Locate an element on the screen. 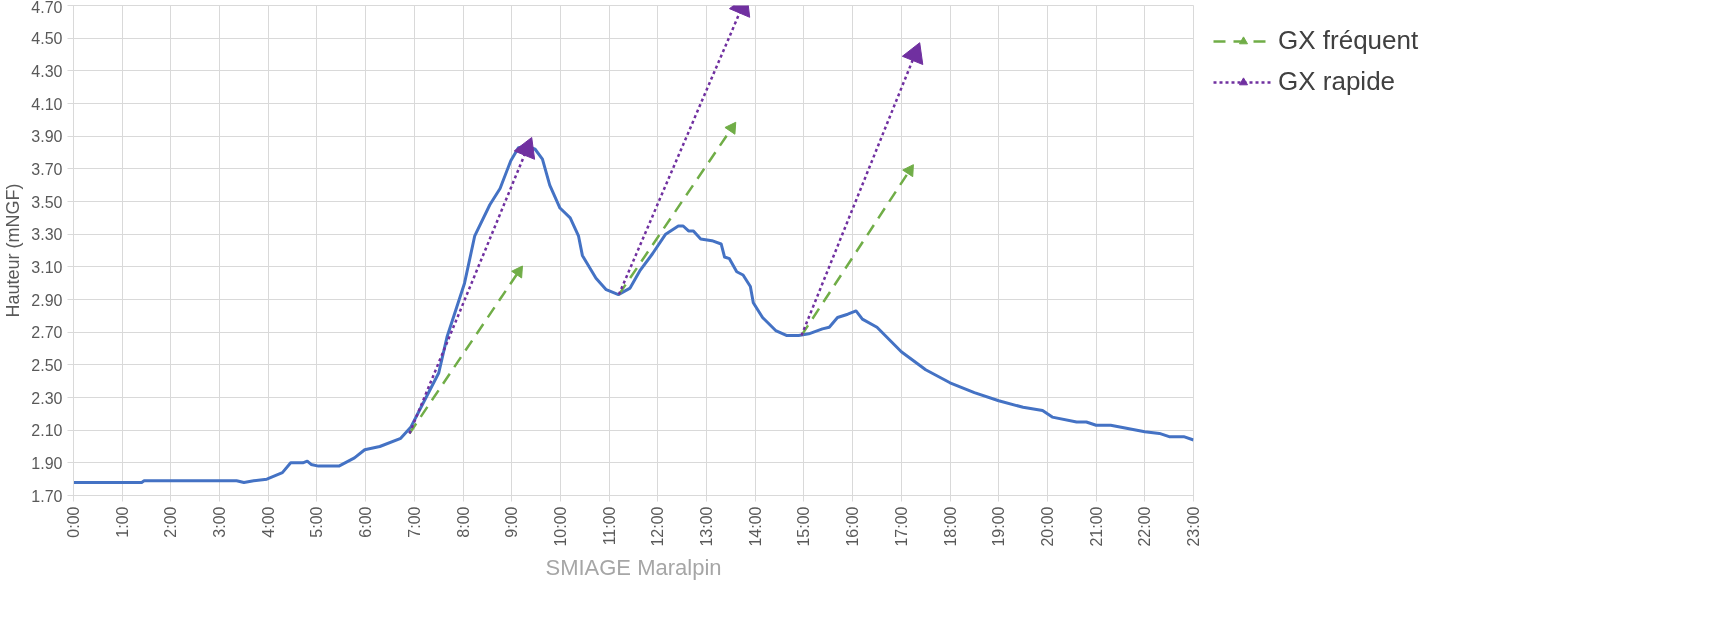 The height and width of the screenshot is (633, 1719). x-tick-label: 1:00 is located at coordinates (122, 522).